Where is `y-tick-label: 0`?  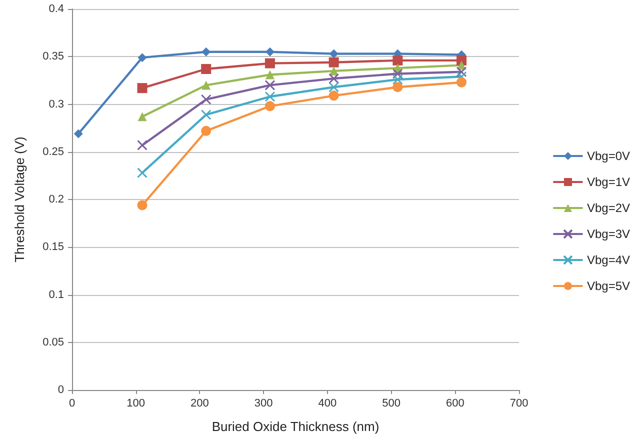 y-tick-label: 0 is located at coordinates (61, 390).